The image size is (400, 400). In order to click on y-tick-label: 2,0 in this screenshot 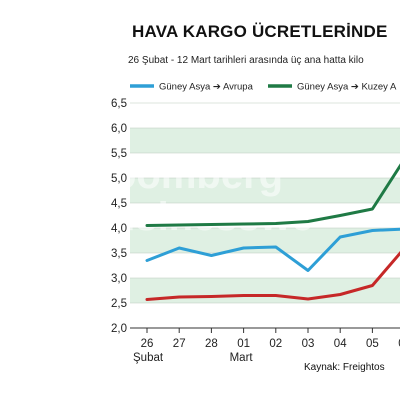, I will do `click(119, 329)`.